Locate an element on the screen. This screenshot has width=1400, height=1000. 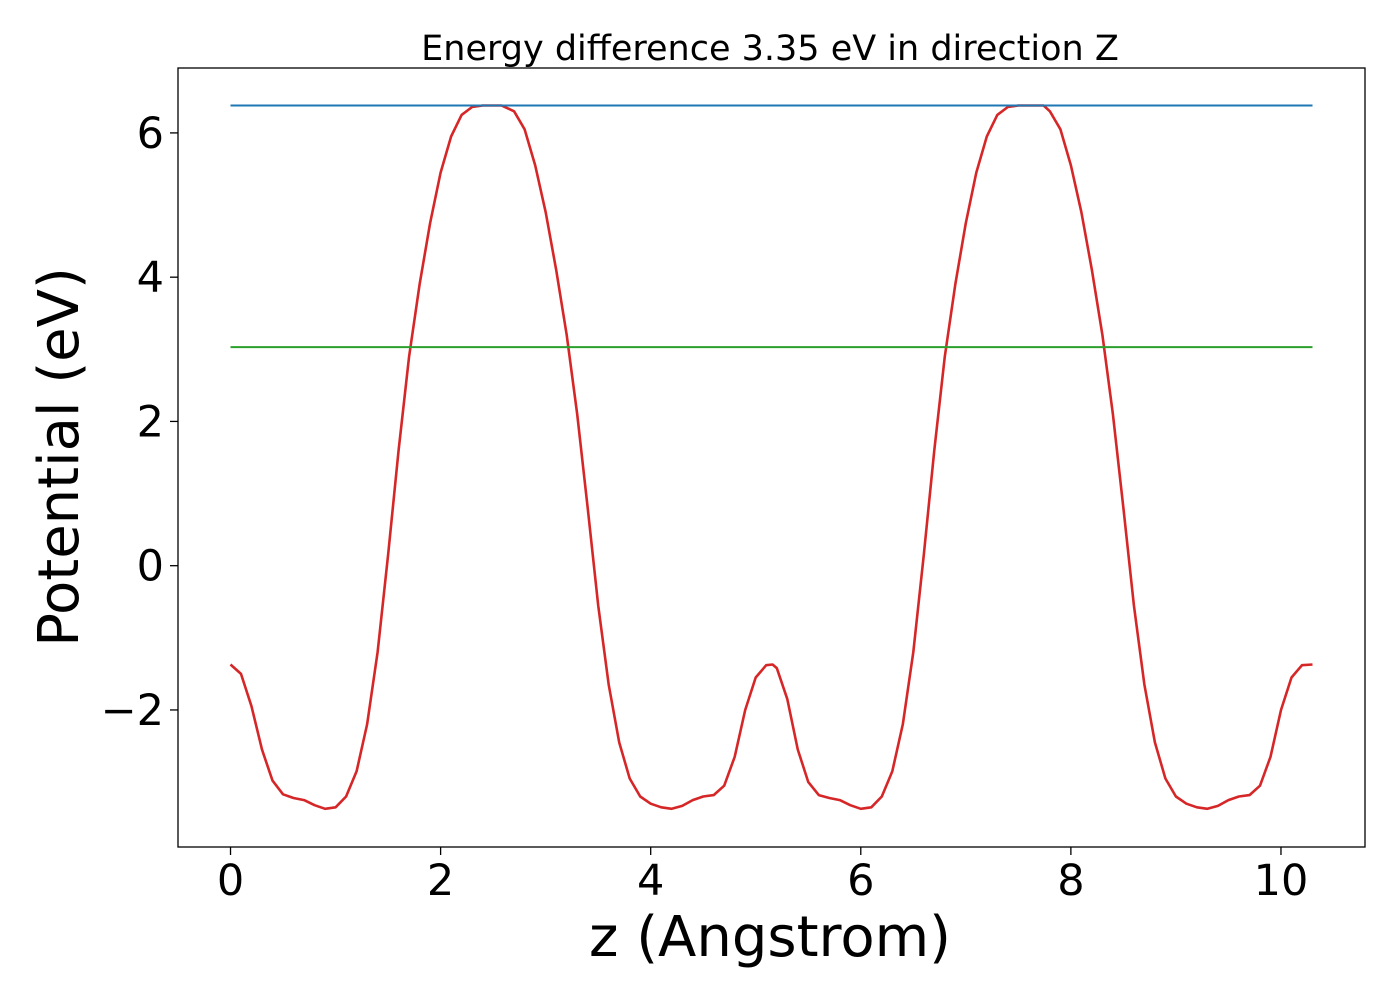
y-tick-label: 2 is located at coordinates (150, 422).